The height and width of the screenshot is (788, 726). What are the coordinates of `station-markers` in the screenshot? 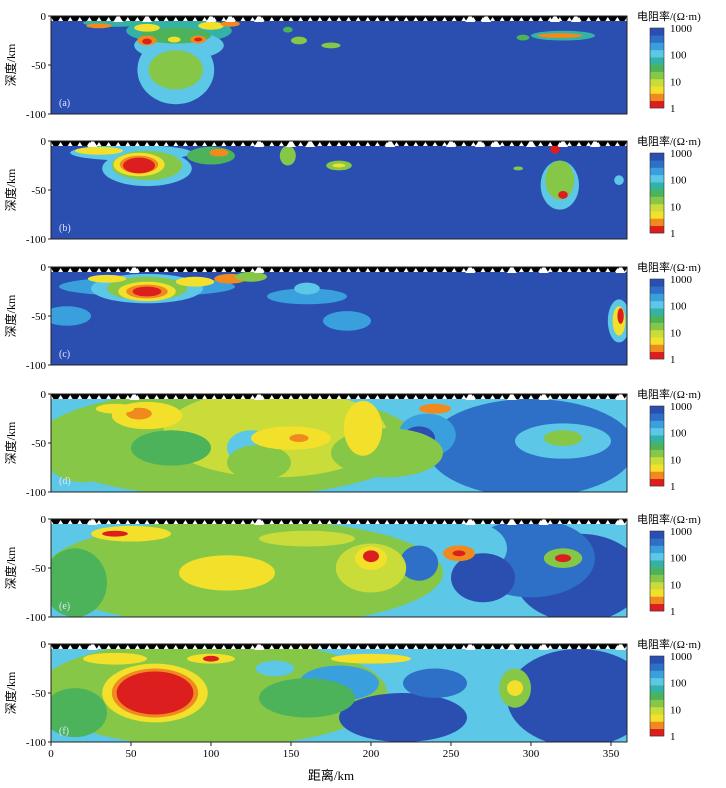 It's located at (339, 396).